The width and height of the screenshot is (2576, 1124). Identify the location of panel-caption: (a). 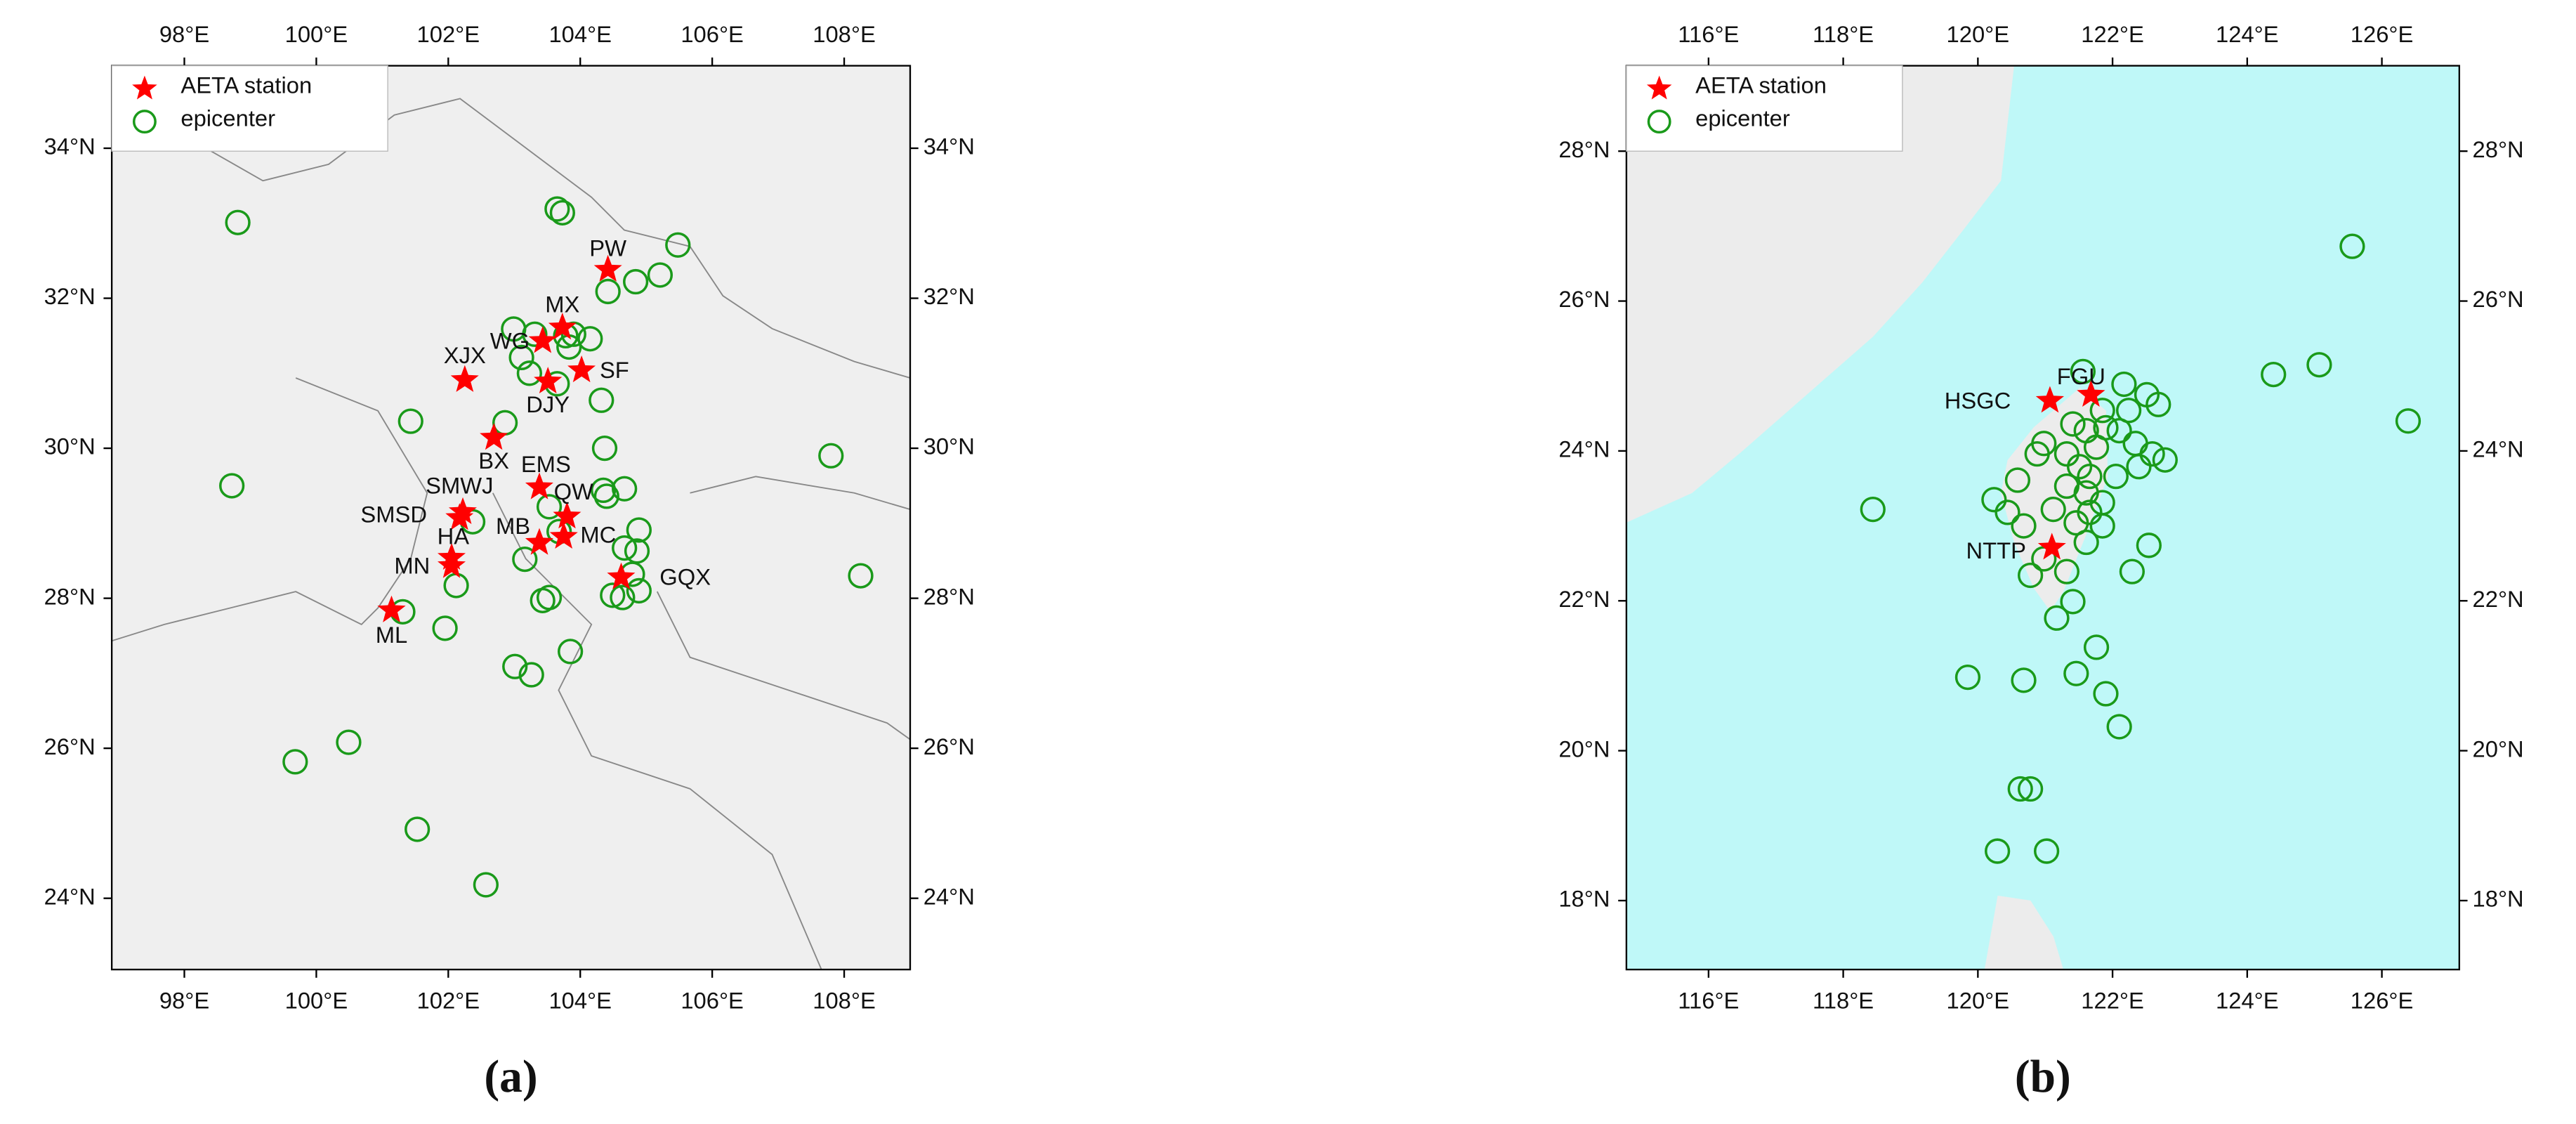
(510, 1077).